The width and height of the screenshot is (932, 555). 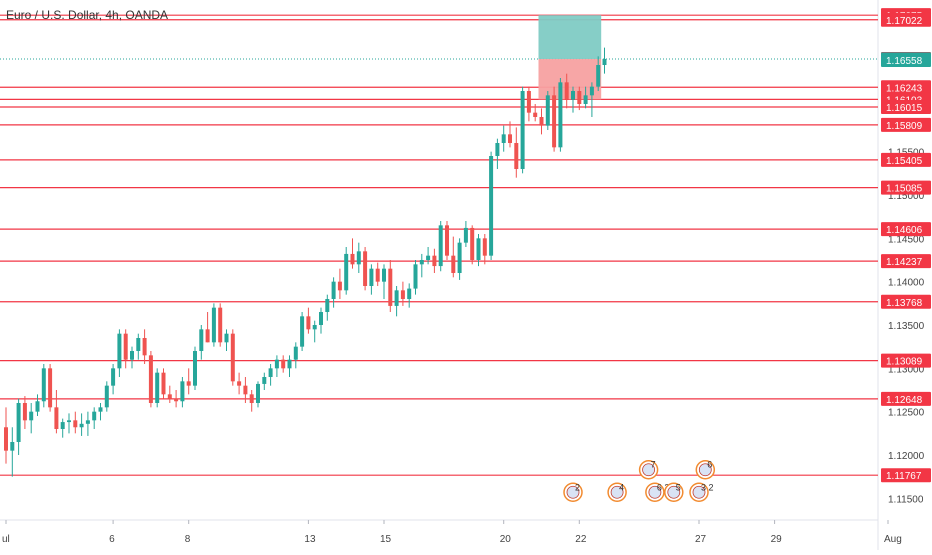 What do you see at coordinates (906, 301) in the screenshot?
I see `price-label-box` at bounding box center [906, 301].